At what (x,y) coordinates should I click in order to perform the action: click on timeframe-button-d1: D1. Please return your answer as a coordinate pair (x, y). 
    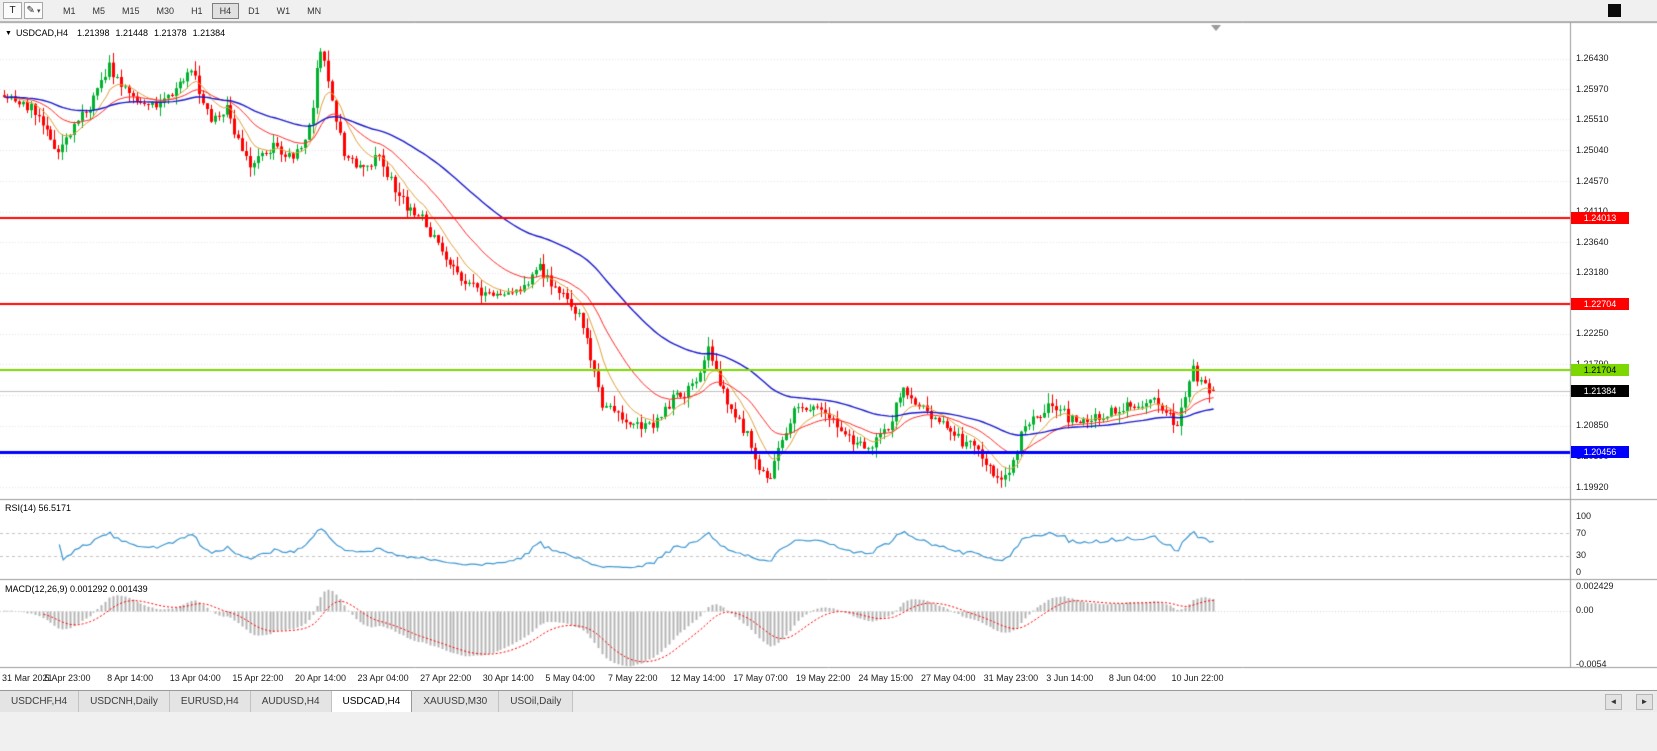
    Looking at the image, I should click on (254, 11).